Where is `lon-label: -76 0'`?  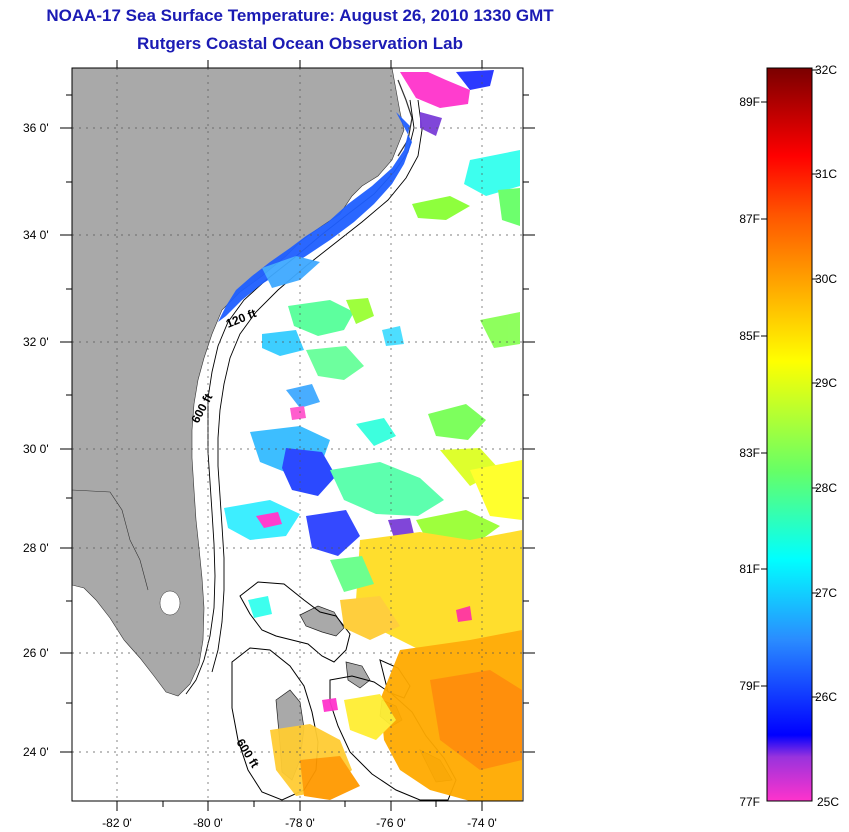 lon-label: -76 0' is located at coordinates (391, 823).